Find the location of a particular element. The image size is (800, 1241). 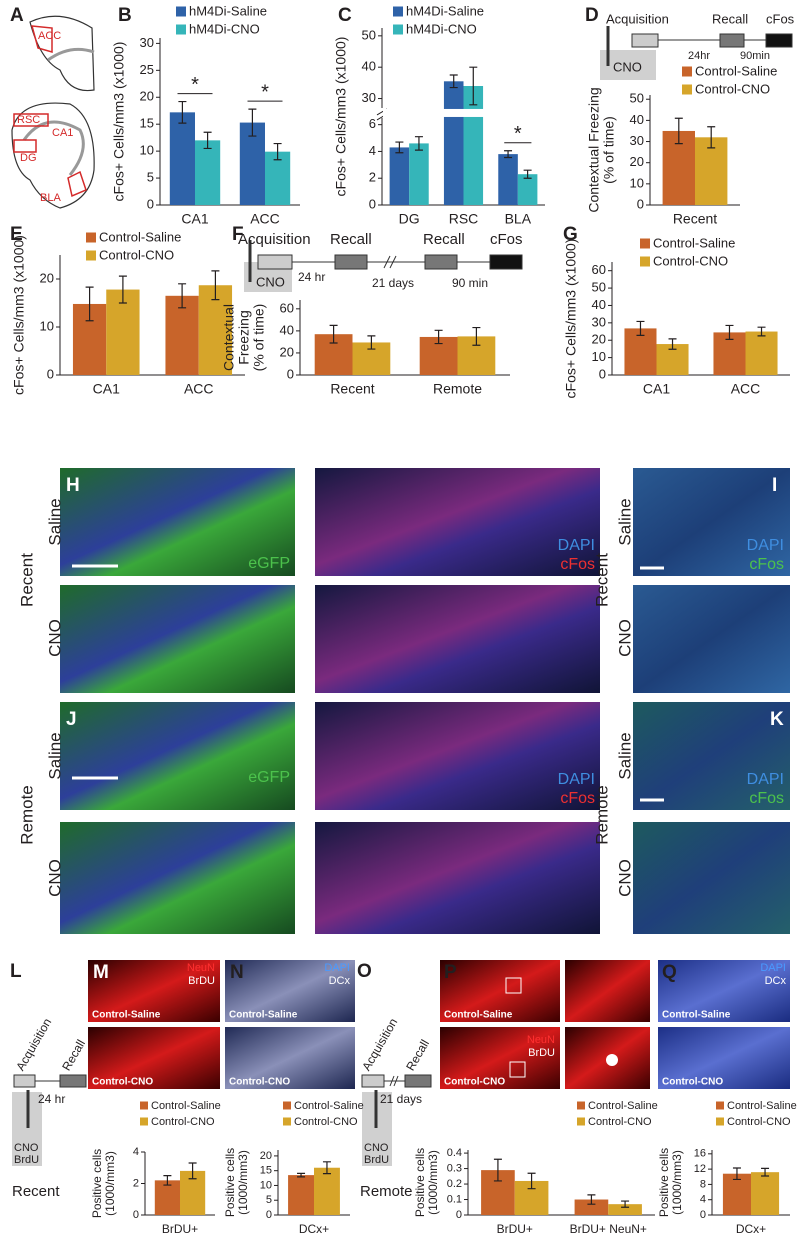

cell is located at coordinates (612, 1060).